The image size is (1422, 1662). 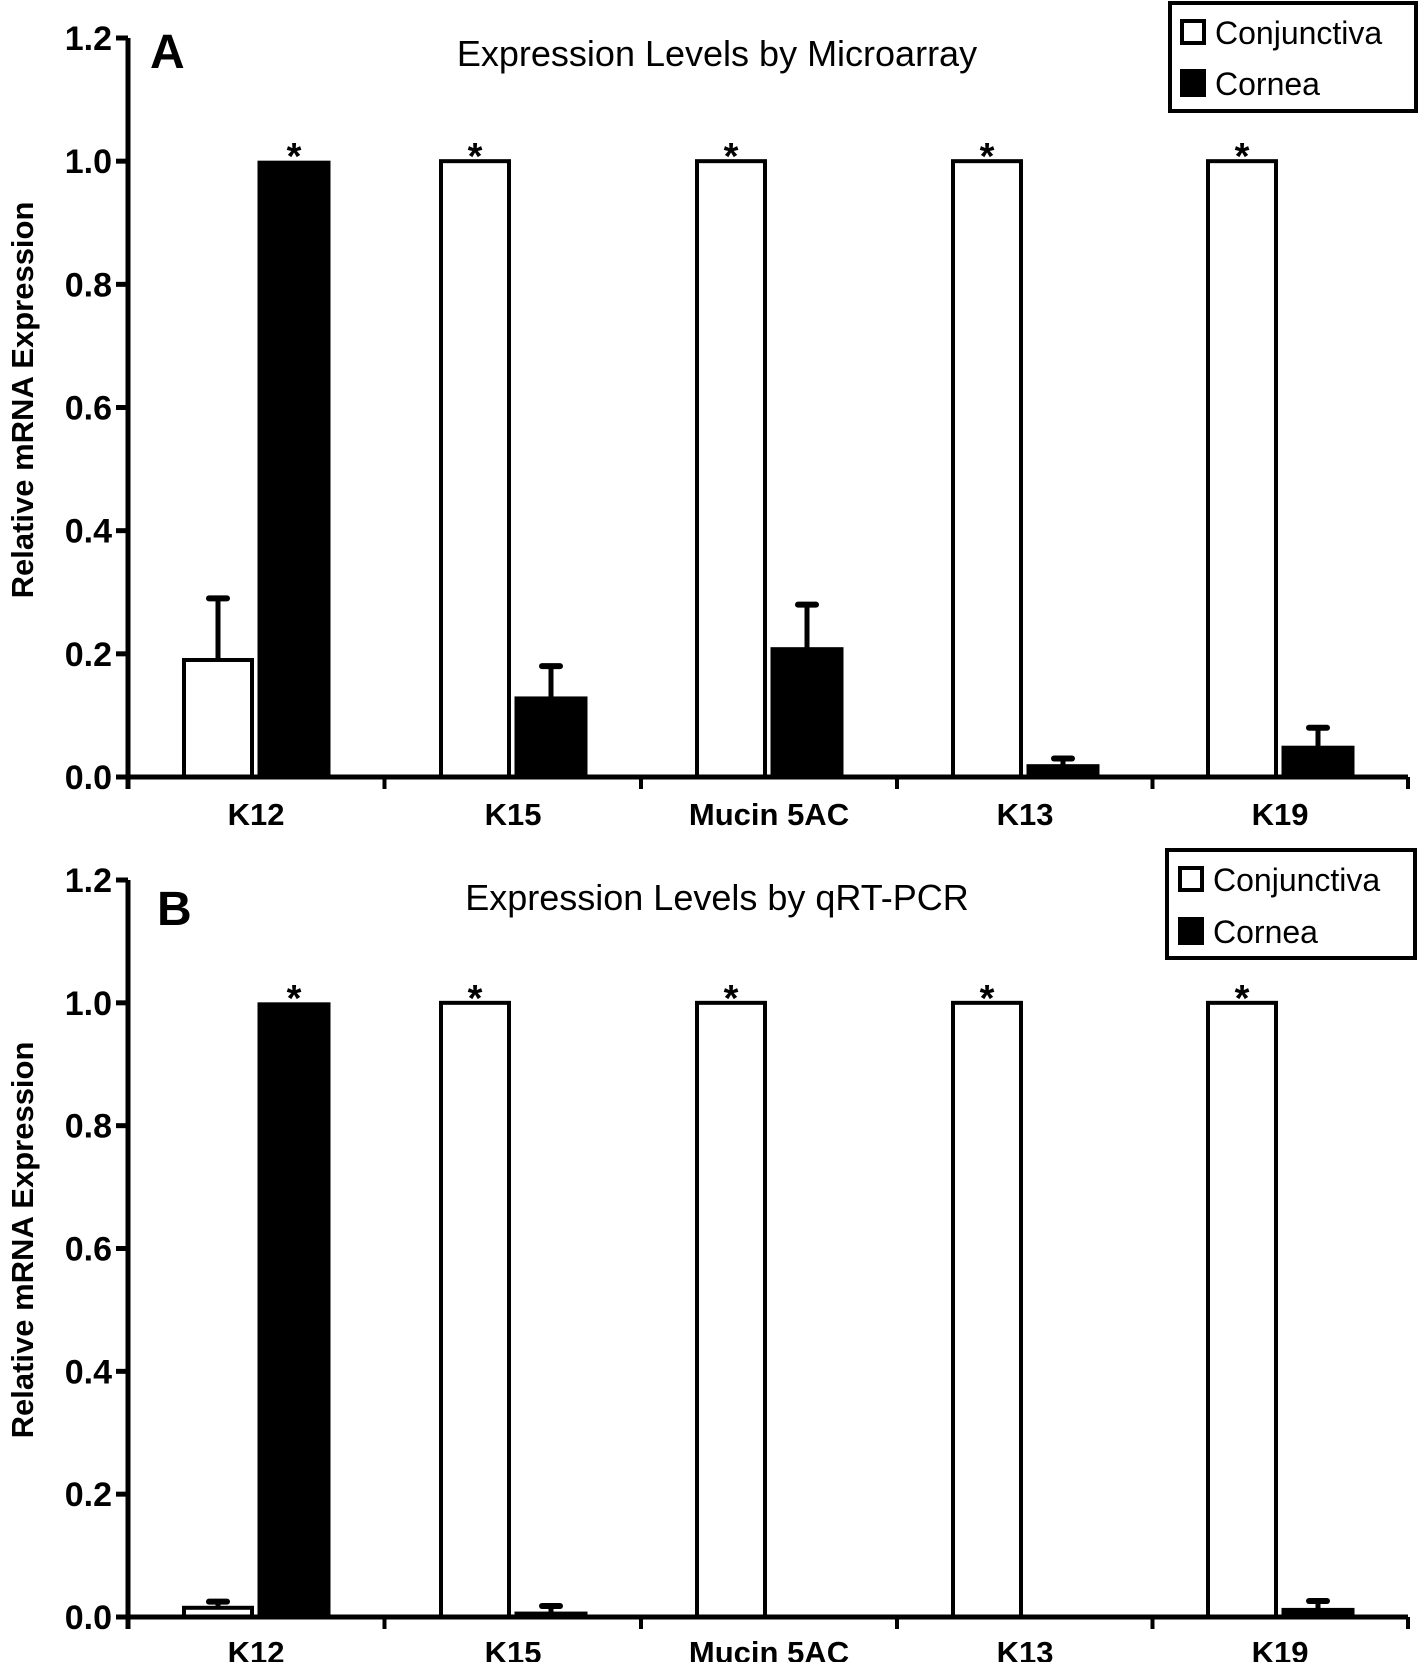 What do you see at coordinates (717, 897) in the screenshot?
I see `chart-title: Expression Levels by qRT-PCR` at bounding box center [717, 897].